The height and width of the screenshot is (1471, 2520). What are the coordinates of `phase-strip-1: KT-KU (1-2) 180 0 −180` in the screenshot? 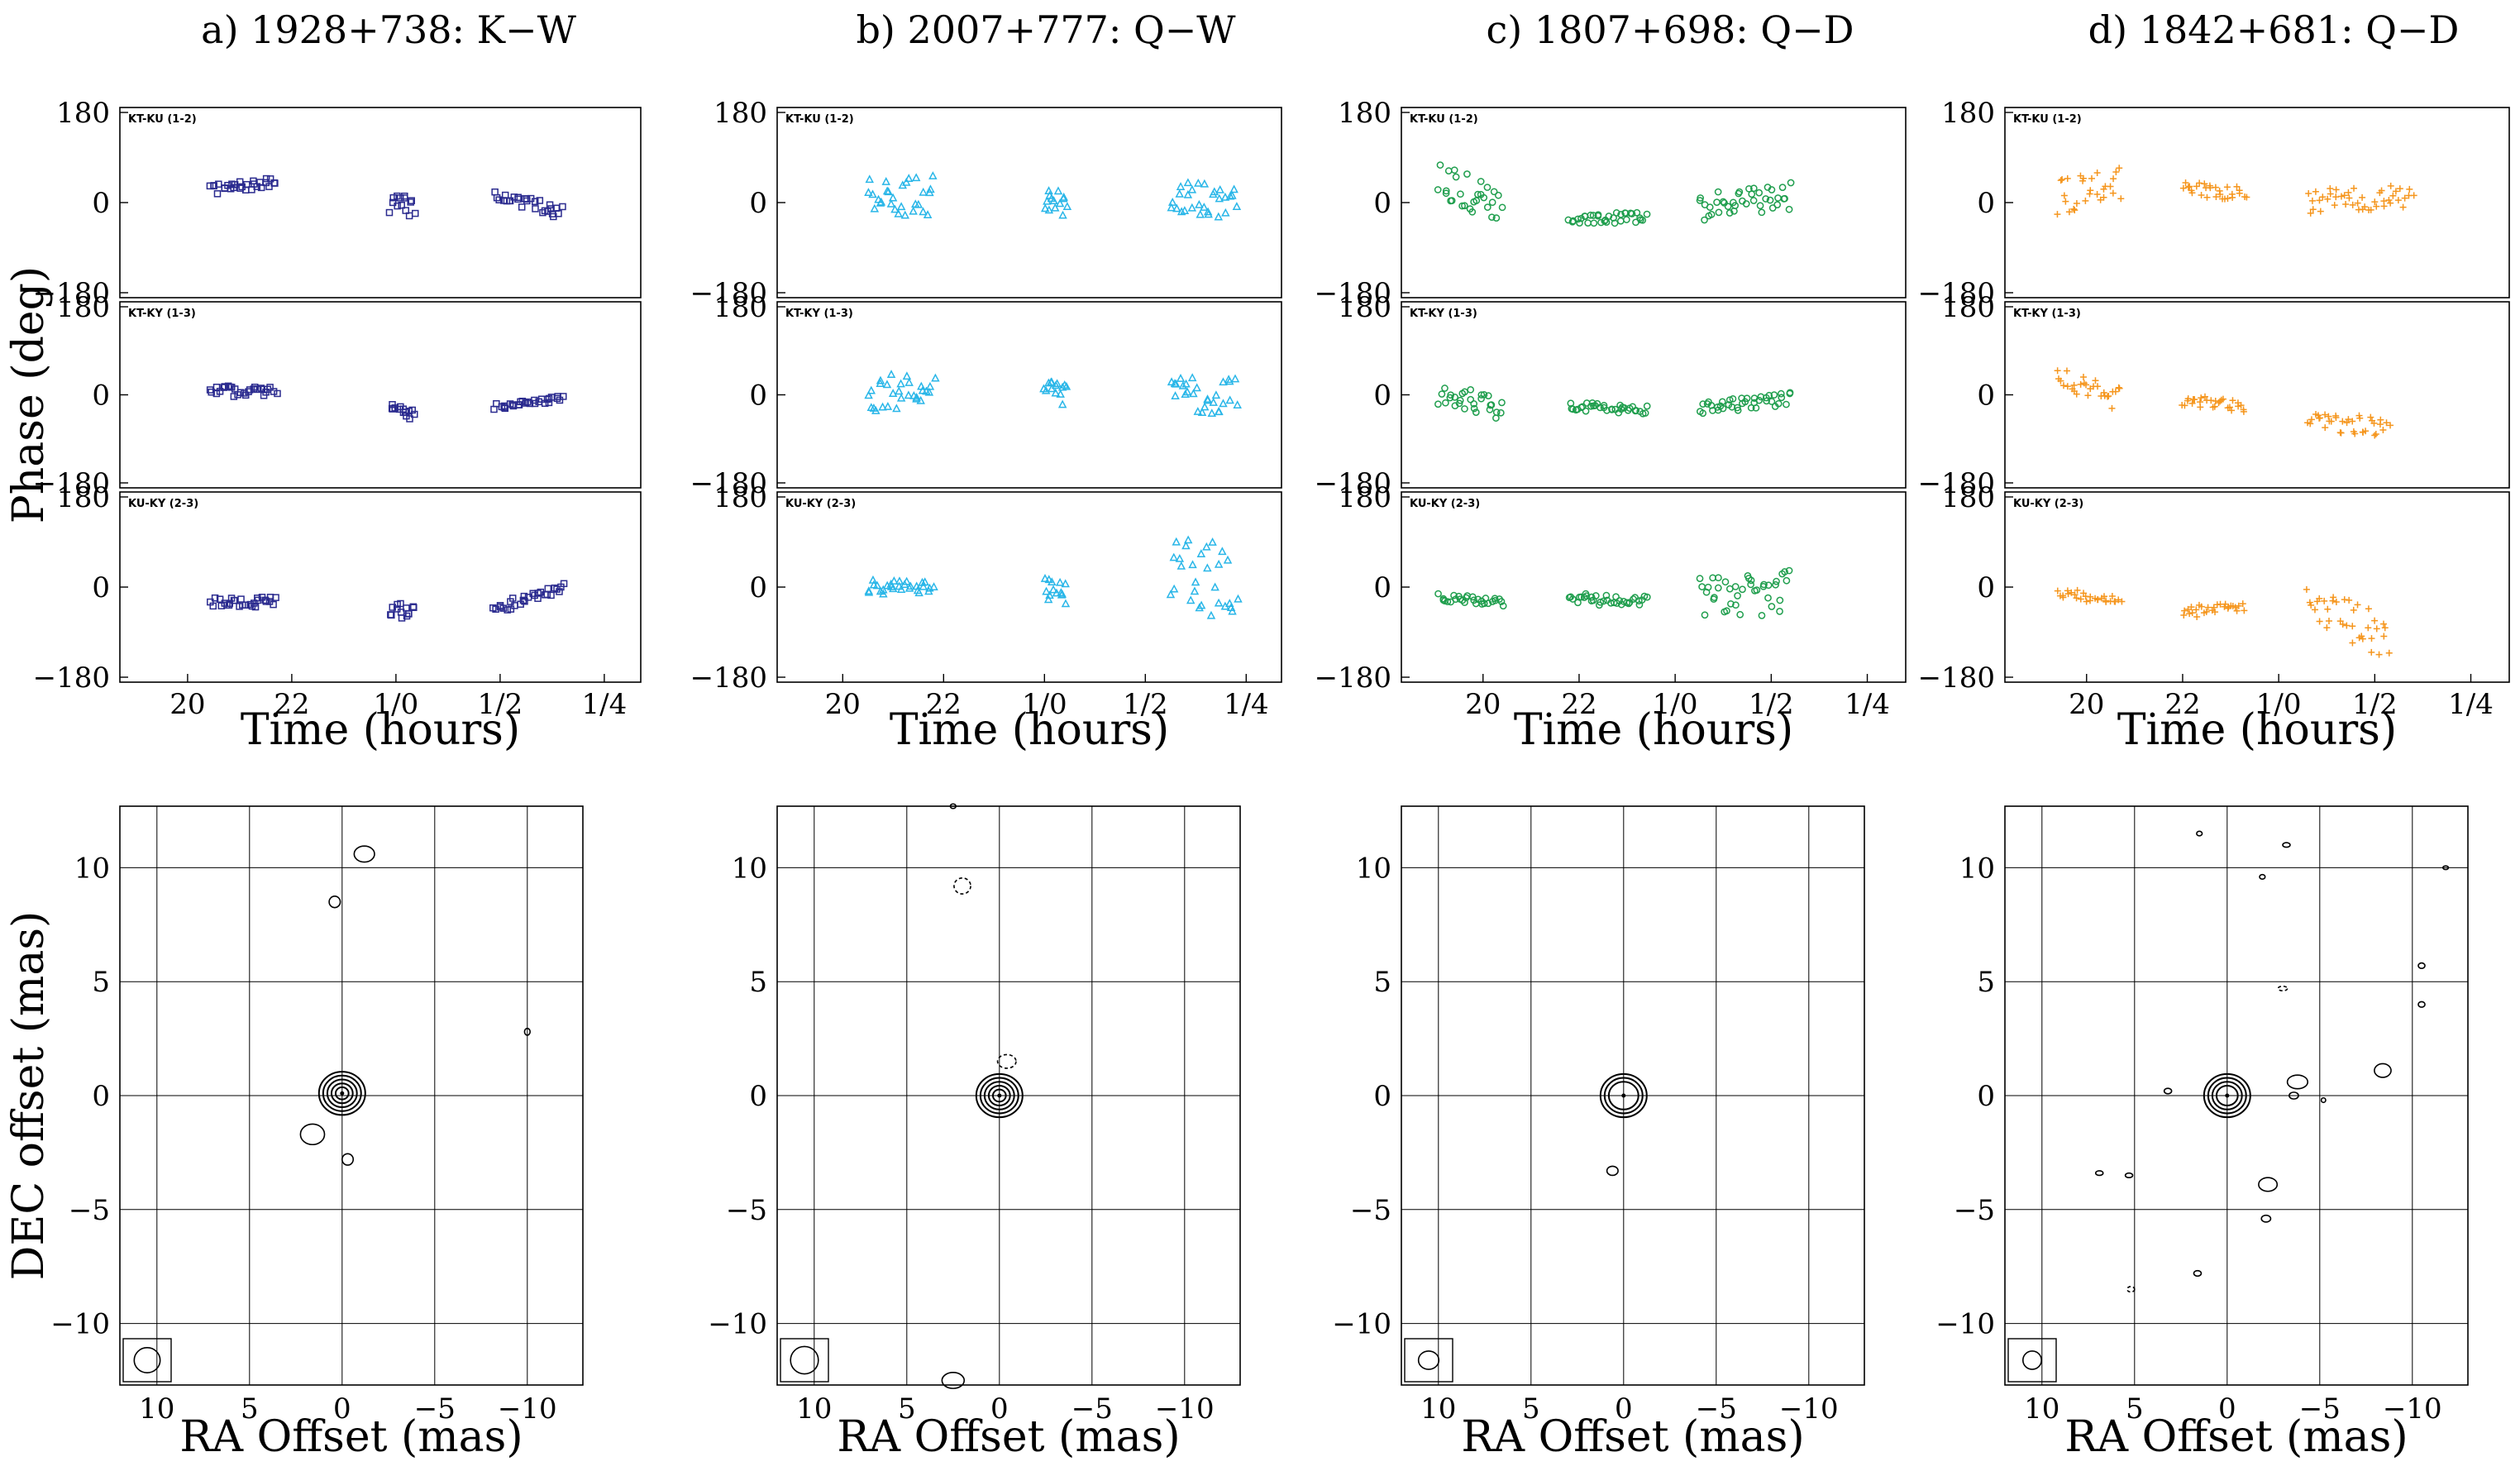 It's located at (986, 203).